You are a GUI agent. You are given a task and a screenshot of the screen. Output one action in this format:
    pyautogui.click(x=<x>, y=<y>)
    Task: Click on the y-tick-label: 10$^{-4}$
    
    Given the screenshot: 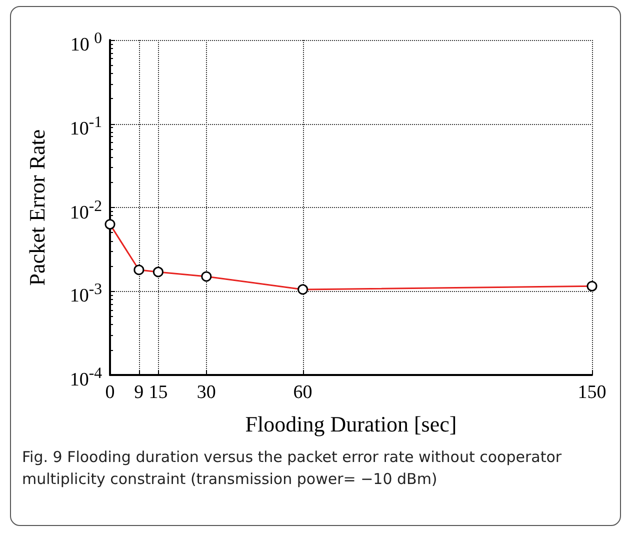 What is the action you would take?
    pyautogui.click(x=86, y=378)
    